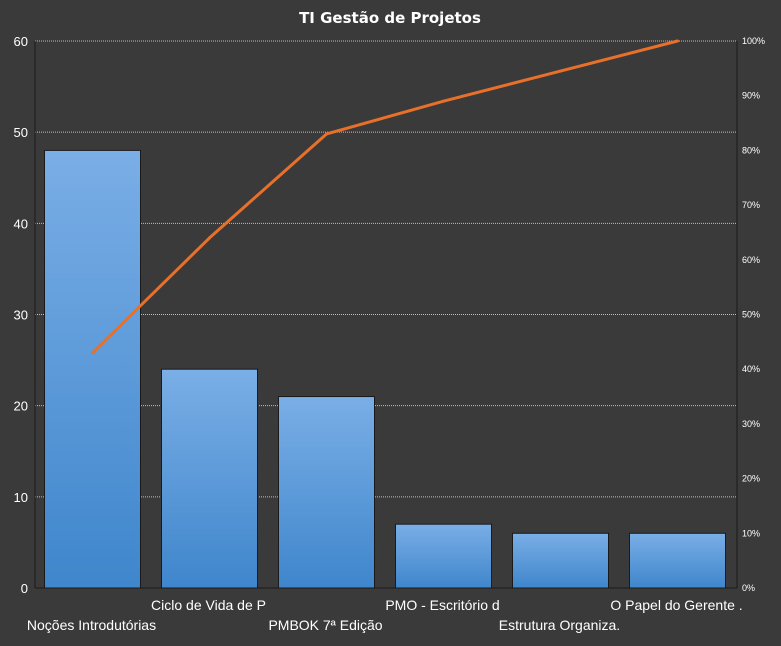 The height and width of the screenshot is (646, 781). What do you see at coordinates (21, 315) in the screenshot?
I see `y-tick-label: 30` at bounding box center [21, 315].